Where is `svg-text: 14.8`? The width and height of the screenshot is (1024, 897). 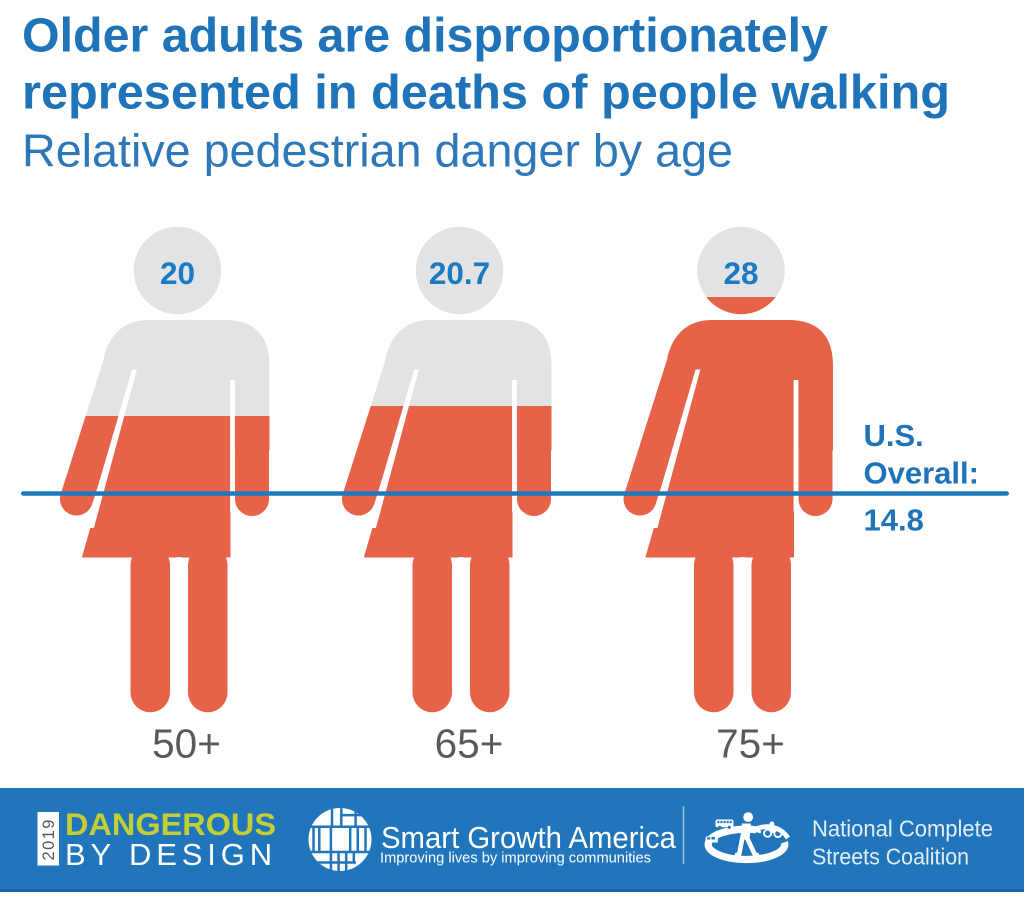
svg-text: 14.8 is located at coordinates (894, 520).